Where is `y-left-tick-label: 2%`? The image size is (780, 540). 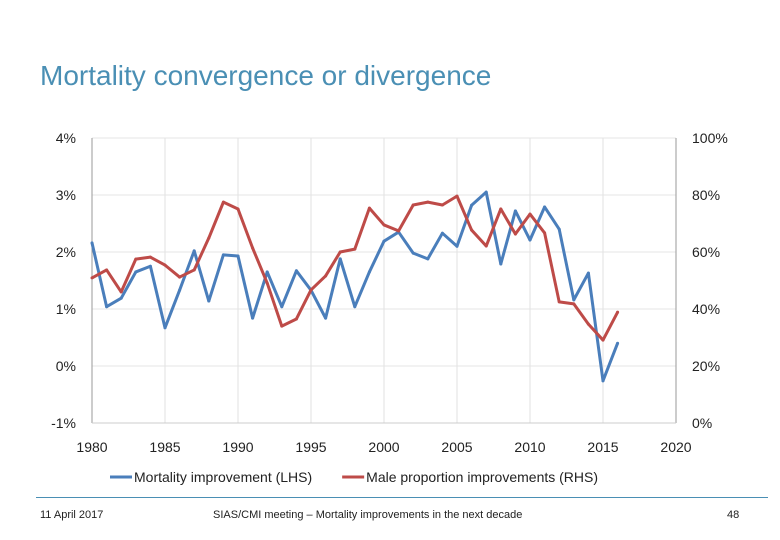 y-left-tick-label: 2% is located at coordinates (66, 252).